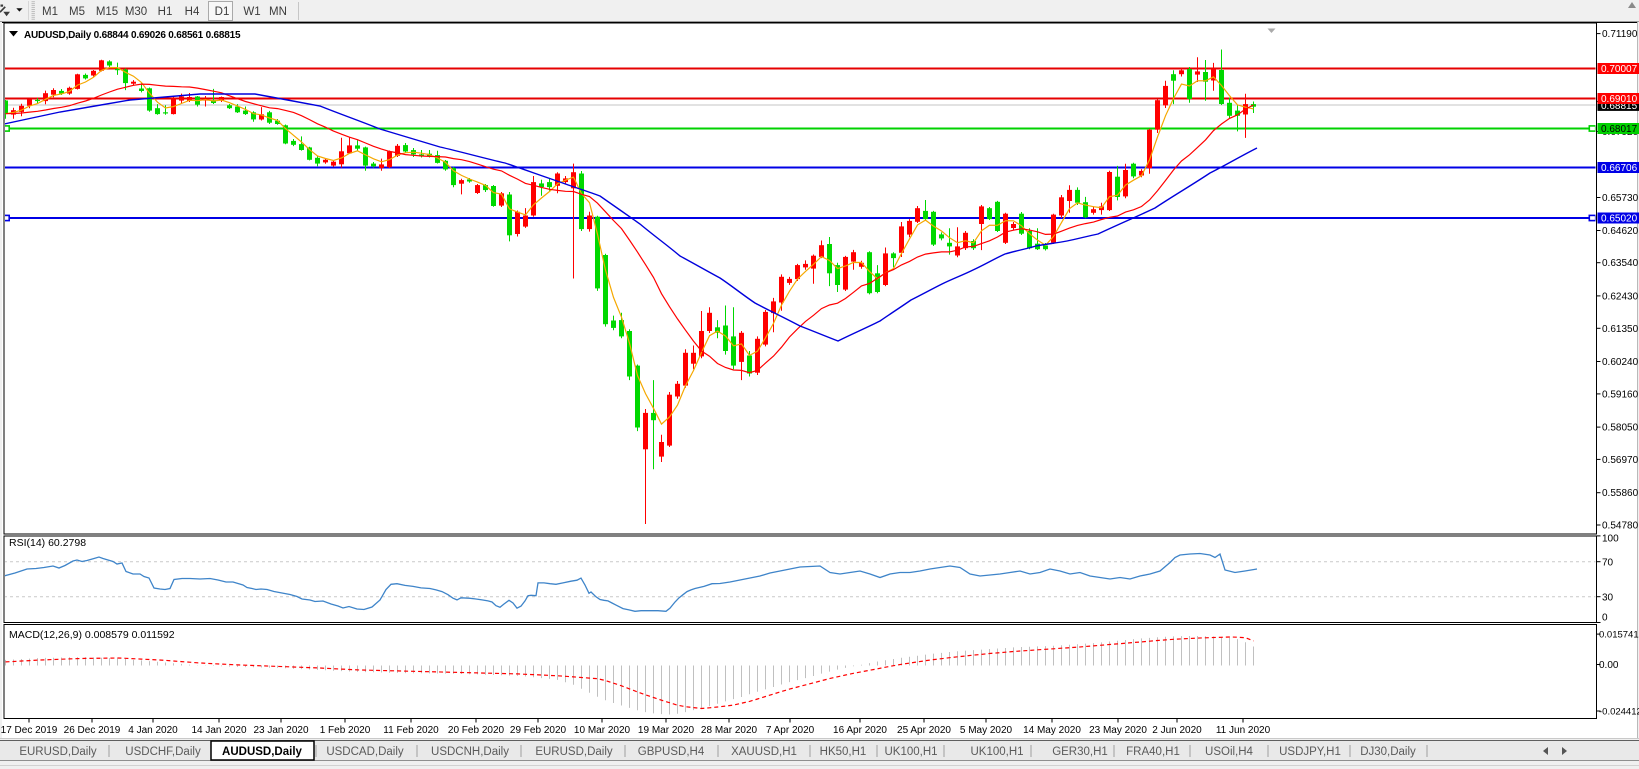  What do you see at coordinates (1619, 129) in the screenshot?
I see `svg-text: 0.68017` at bounding box center [1619, 129].